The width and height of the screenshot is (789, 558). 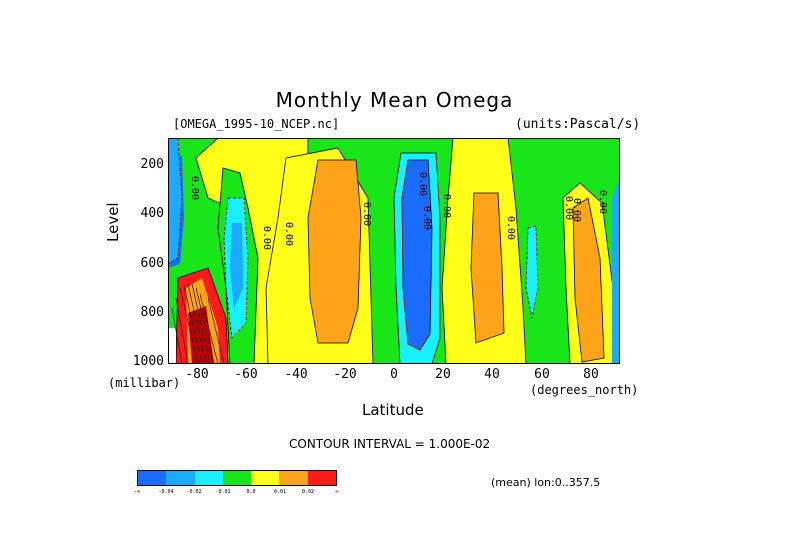 I want to click on x-tick-label: 0, so click(x=394, y=374).